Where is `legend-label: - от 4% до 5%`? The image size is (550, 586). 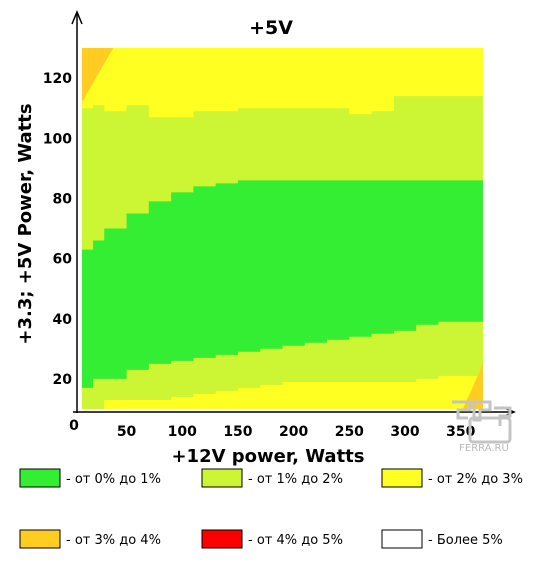 legend-label: - от 4% до 5% is located at coordinates (295, 540).